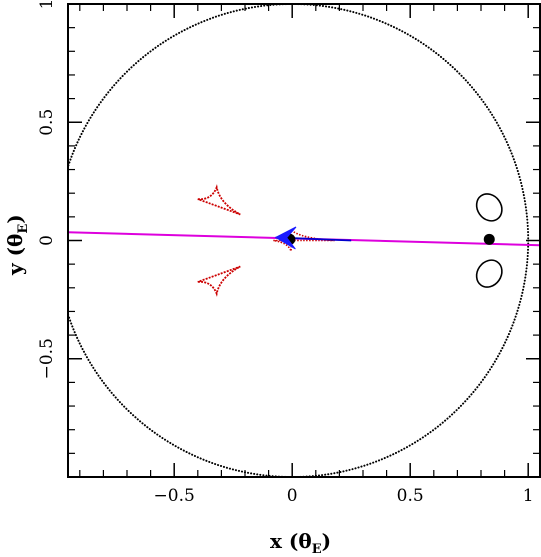  Describe the element at coordinates (23, 229) in the screenshot. I see `y-axis-label-sub: E` at that location.